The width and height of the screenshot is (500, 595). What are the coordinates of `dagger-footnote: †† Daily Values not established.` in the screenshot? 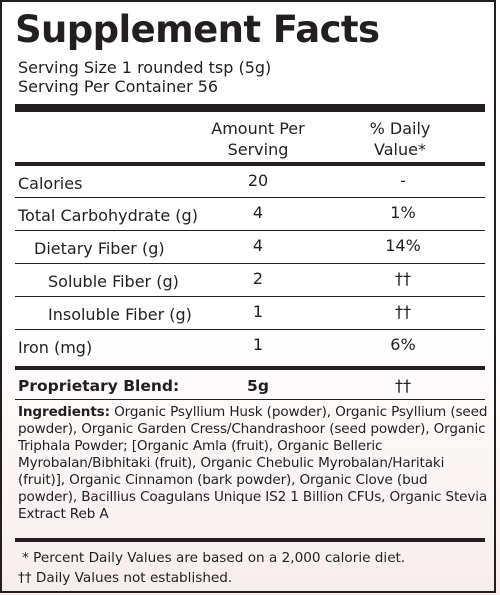 It's located at (125, 578).